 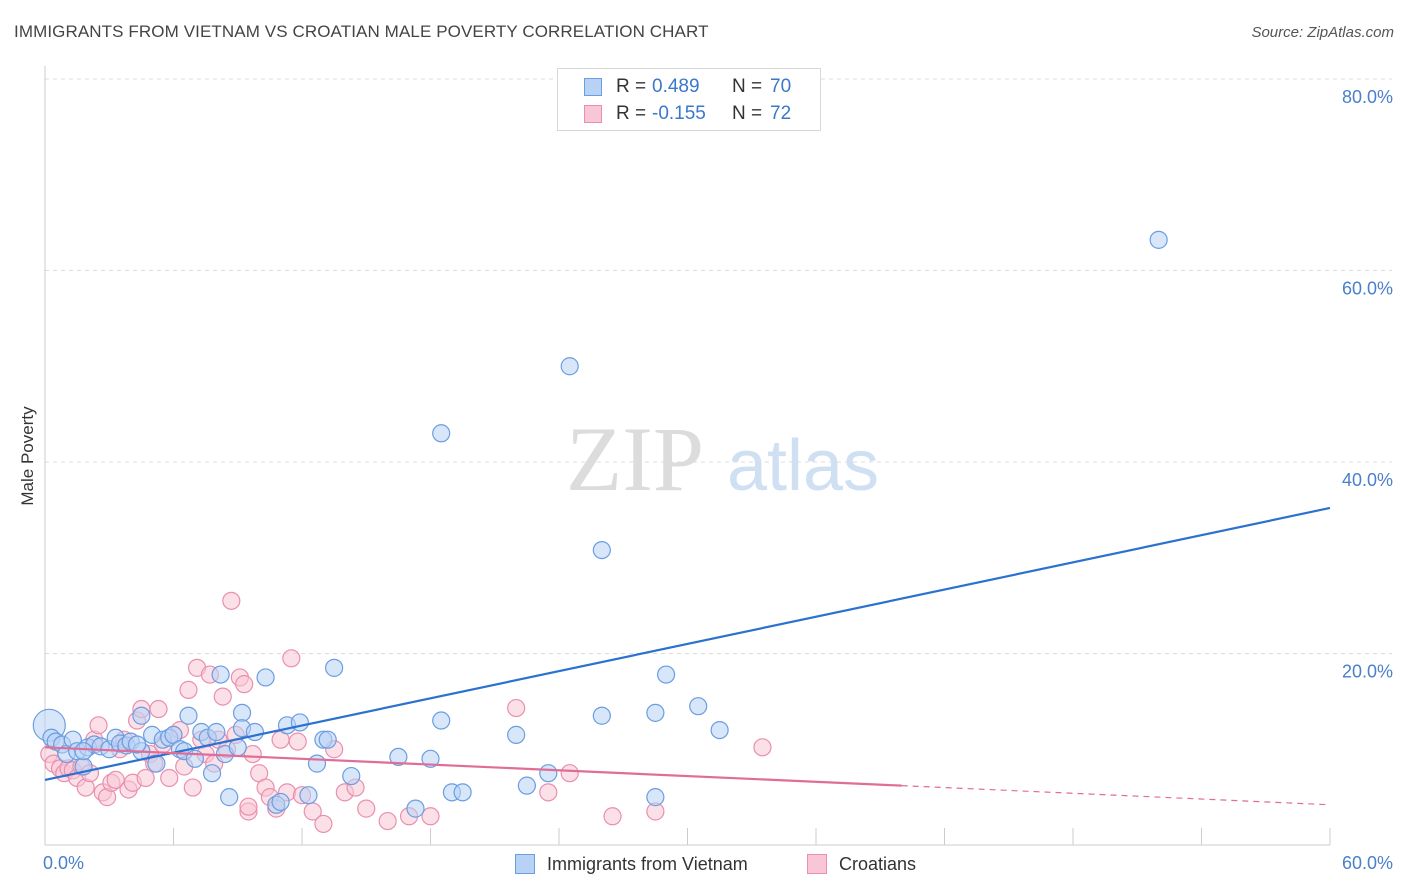 What do you see at coordinates (1367, 863) in the screenshot?
I see `x-tick-label-max: 60.0%` at bounding box center [1367, 863].